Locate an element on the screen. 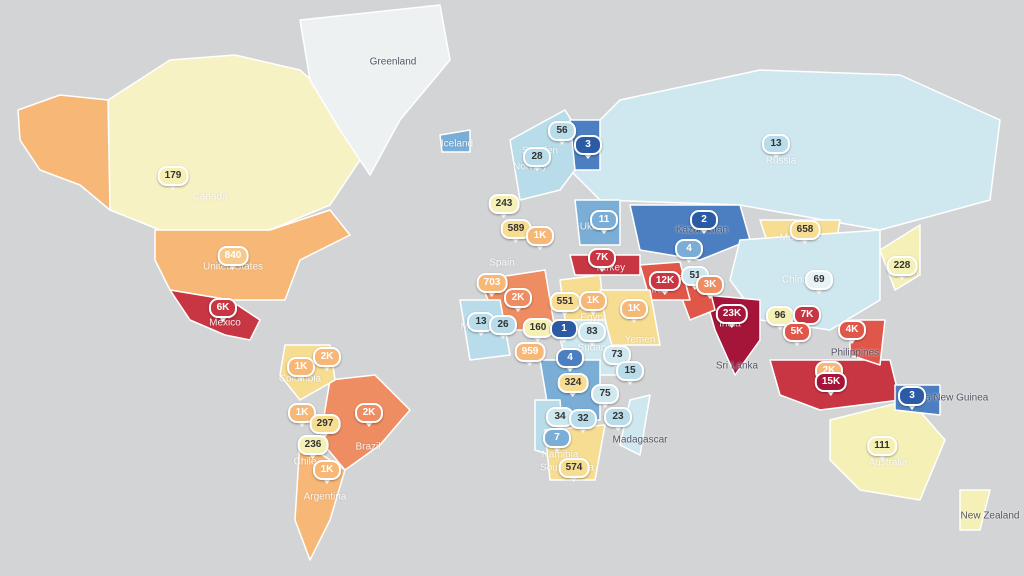 This screenshot has width=1024, height=576. cluster-marker: 11 is located at coordinates (604, 221).